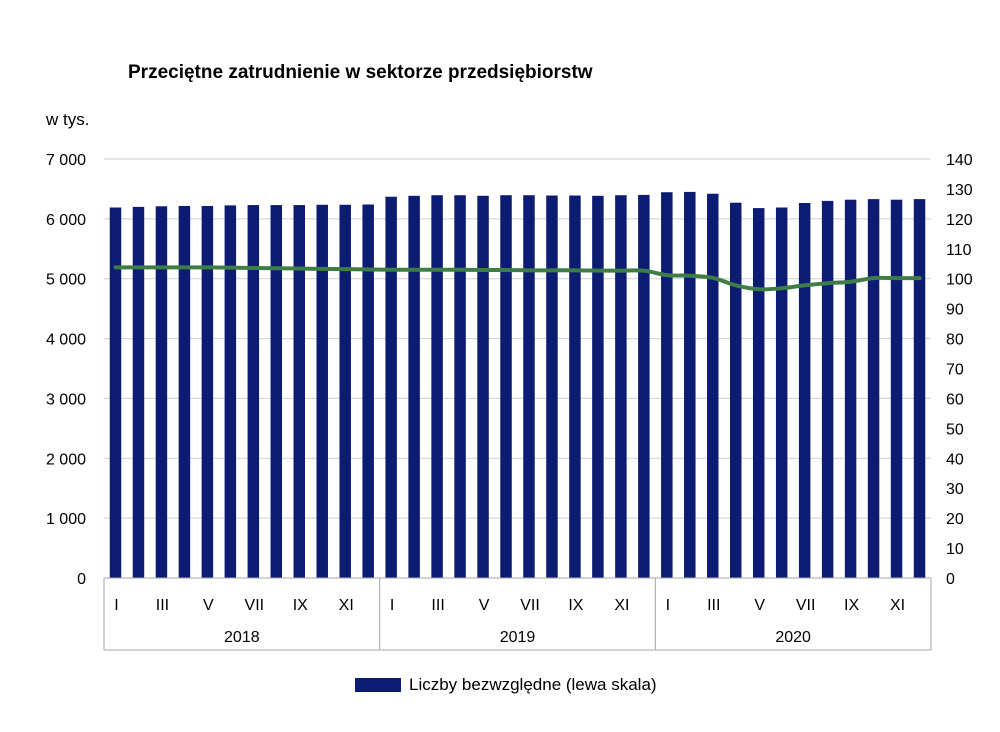 This screenshot has width=1000, height=732. I want to click on legend: Liczby bezwzględne (lewa skala), so click(506, 685).